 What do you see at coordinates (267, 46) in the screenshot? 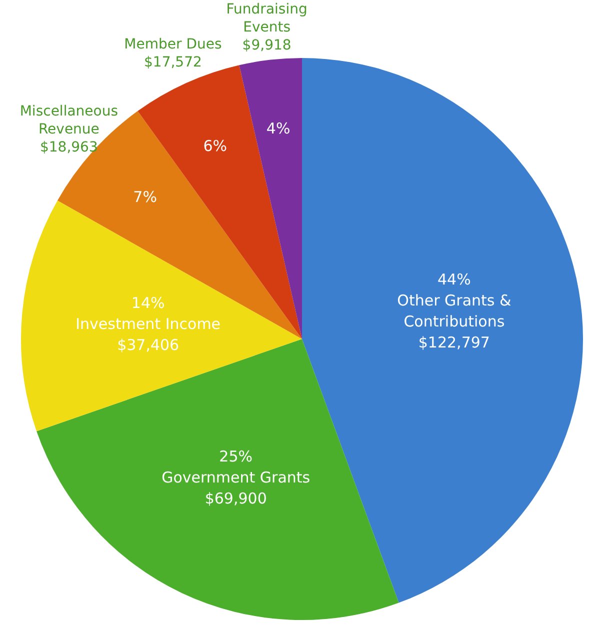
I see `data-label: $9,918` at bounding box center [267, 46].